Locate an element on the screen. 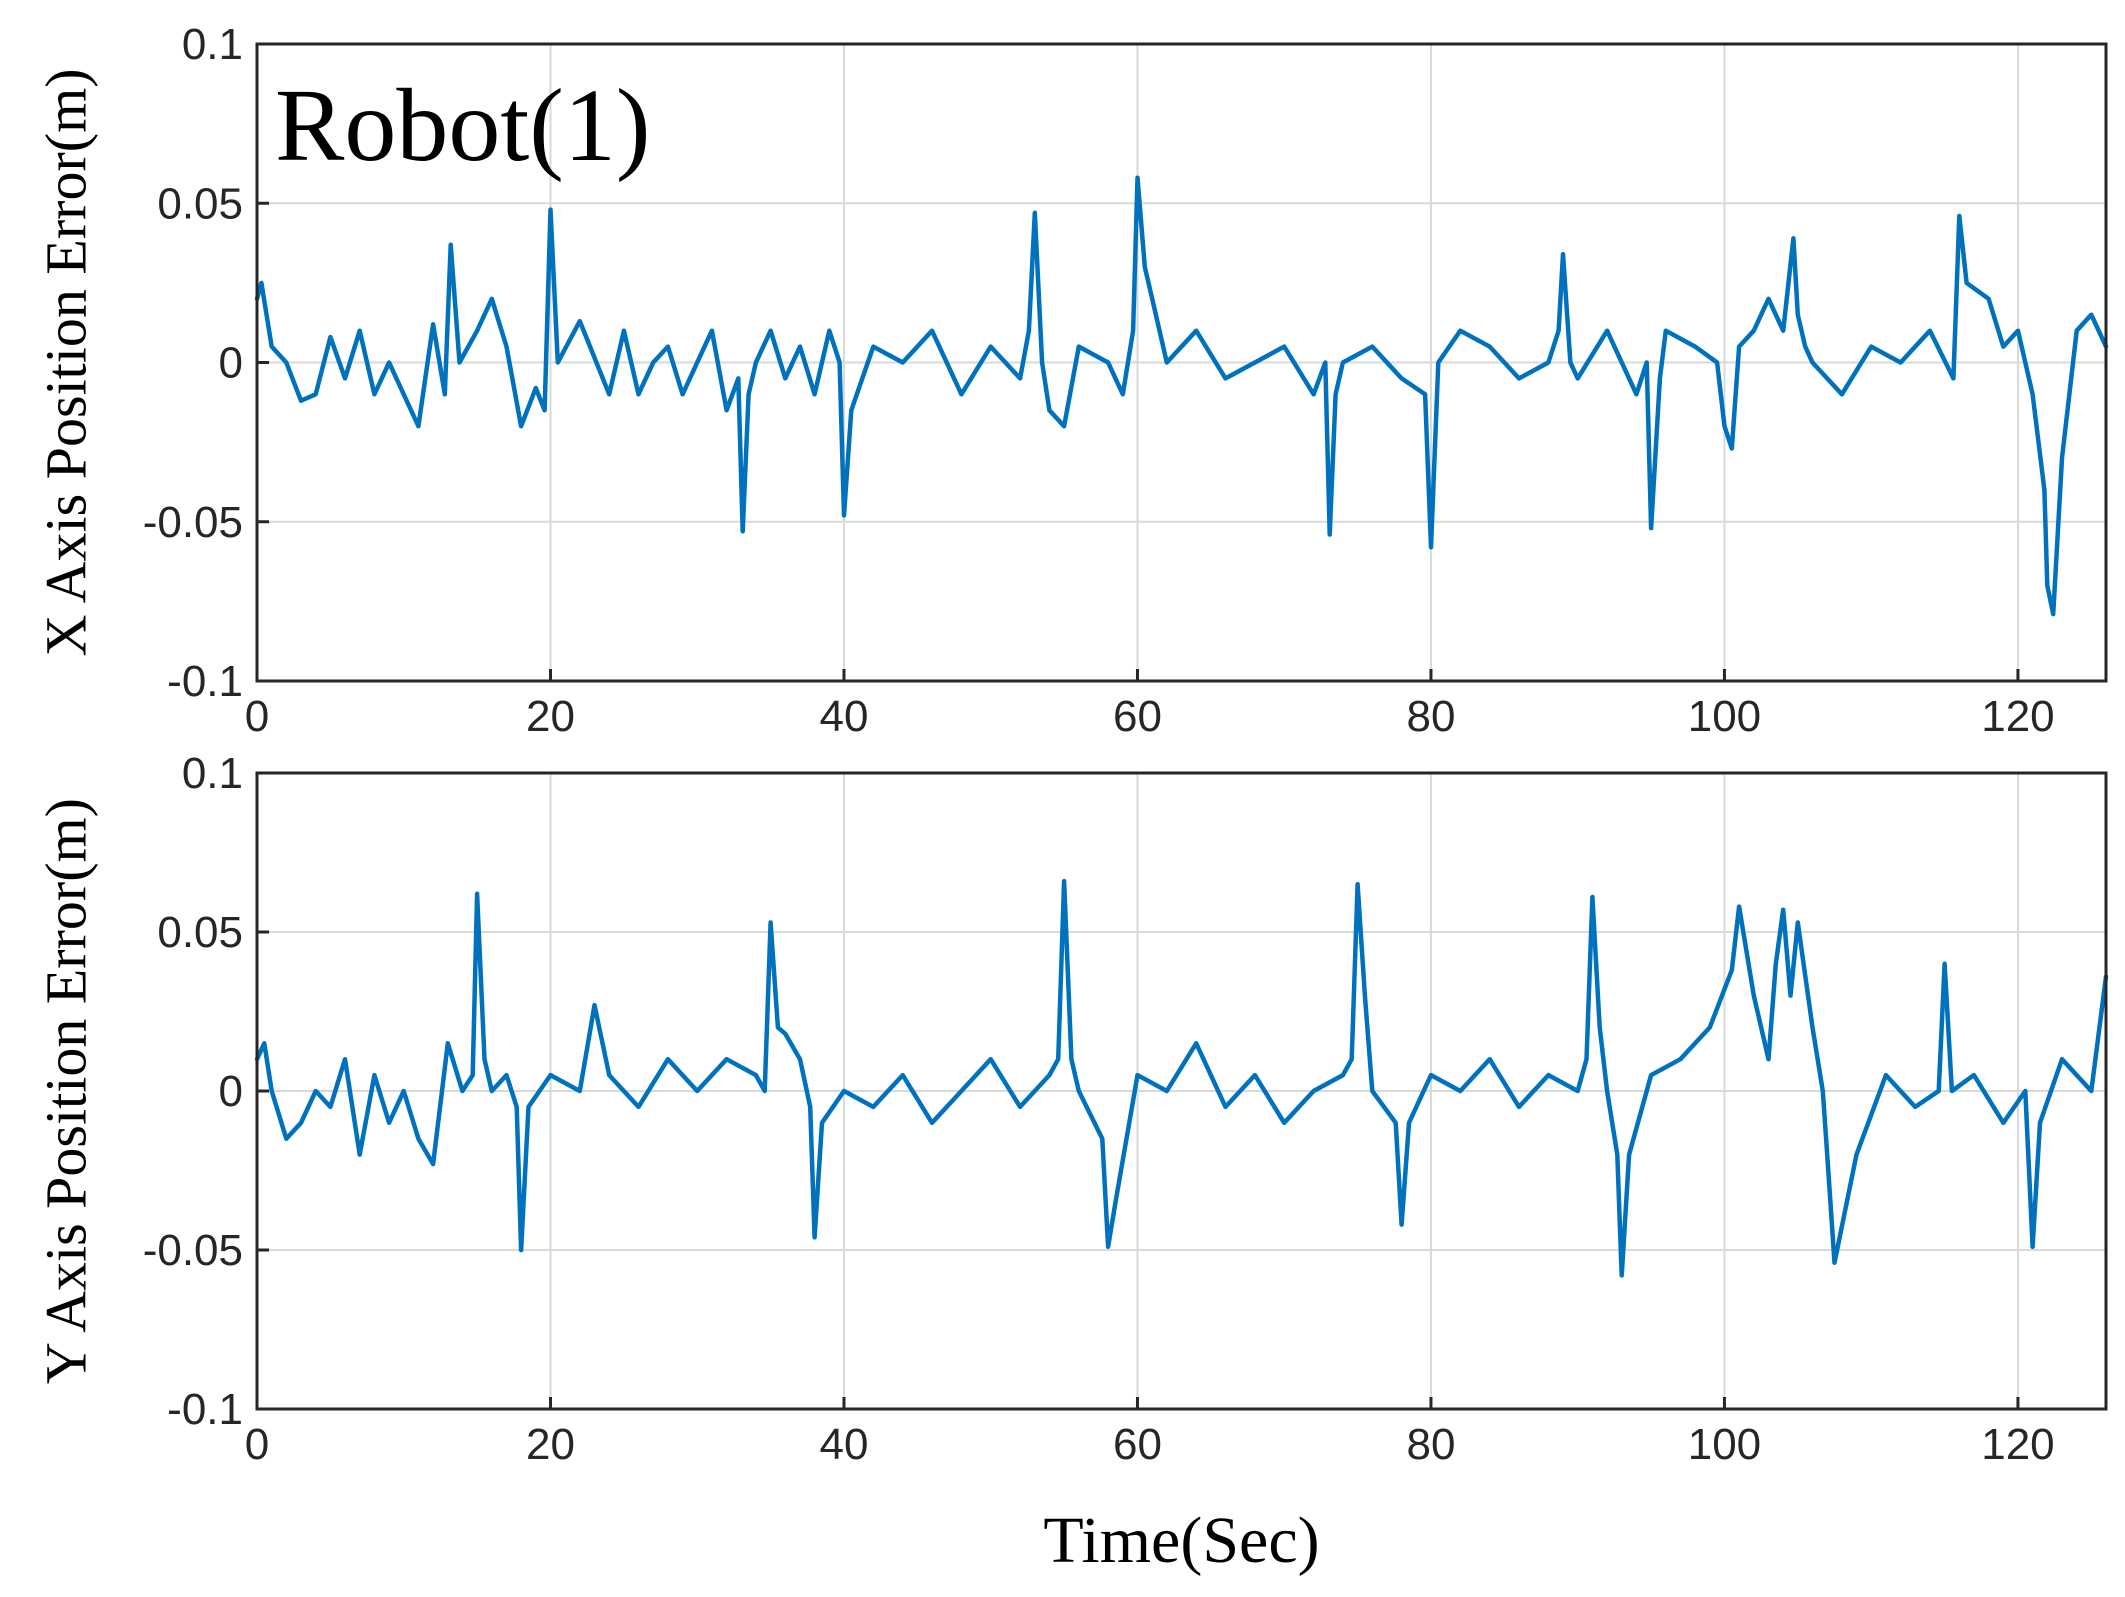  y-error-xtick-label-2: 40 is located at coordinates (844, 1444).